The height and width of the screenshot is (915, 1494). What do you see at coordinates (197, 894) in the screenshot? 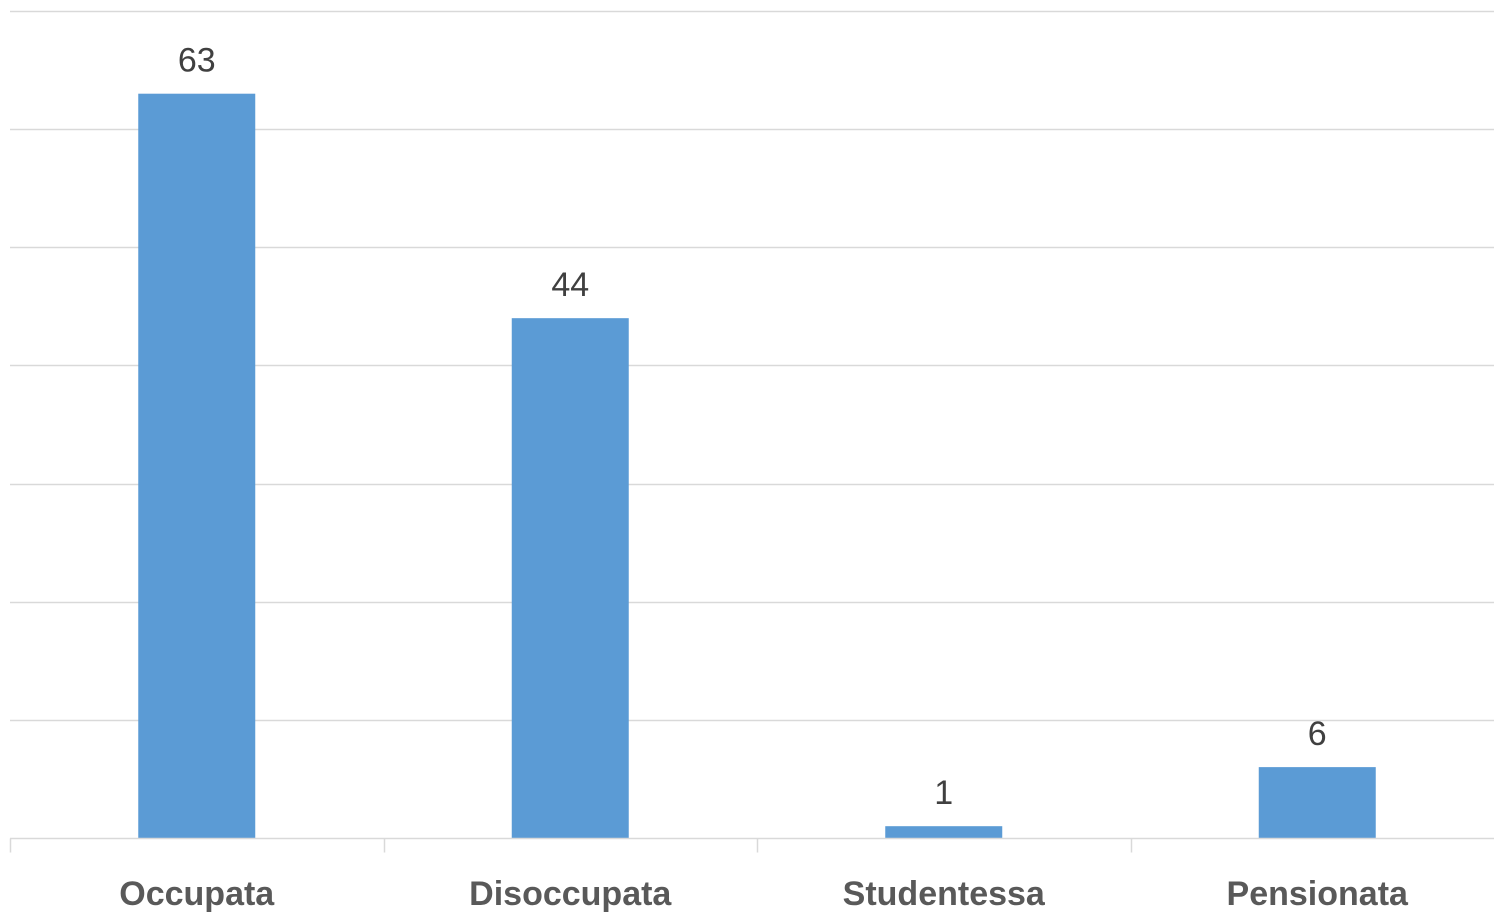
I see `category-label-occupata: Occupata` at bounding box center [197, 894].